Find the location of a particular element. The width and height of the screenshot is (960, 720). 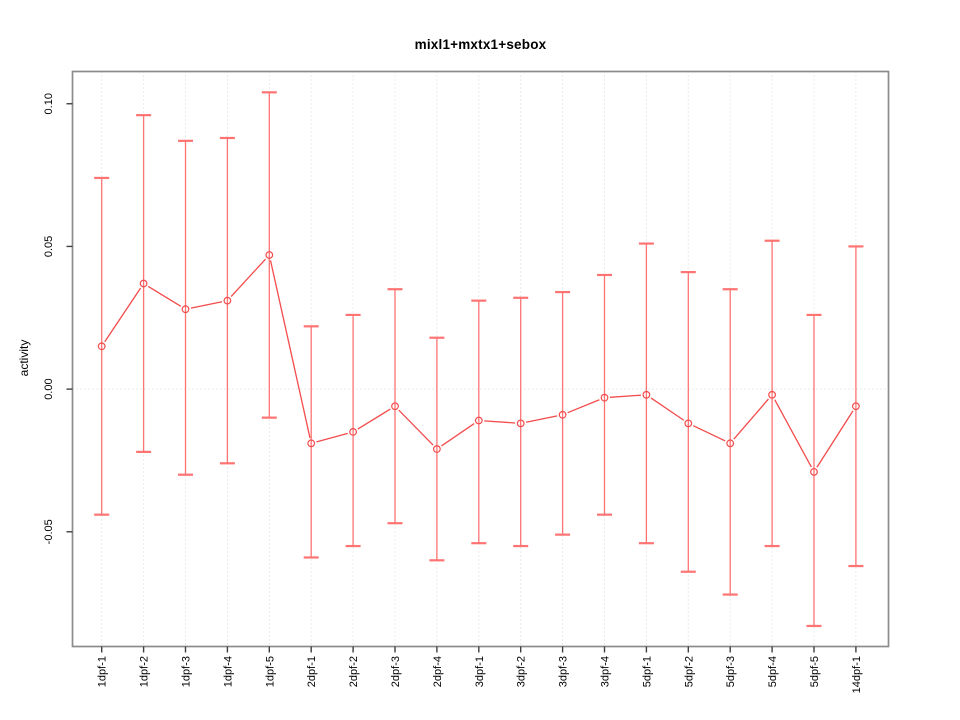

x-tick-label: 2dpf-3 is located at coordinates (396, 671).